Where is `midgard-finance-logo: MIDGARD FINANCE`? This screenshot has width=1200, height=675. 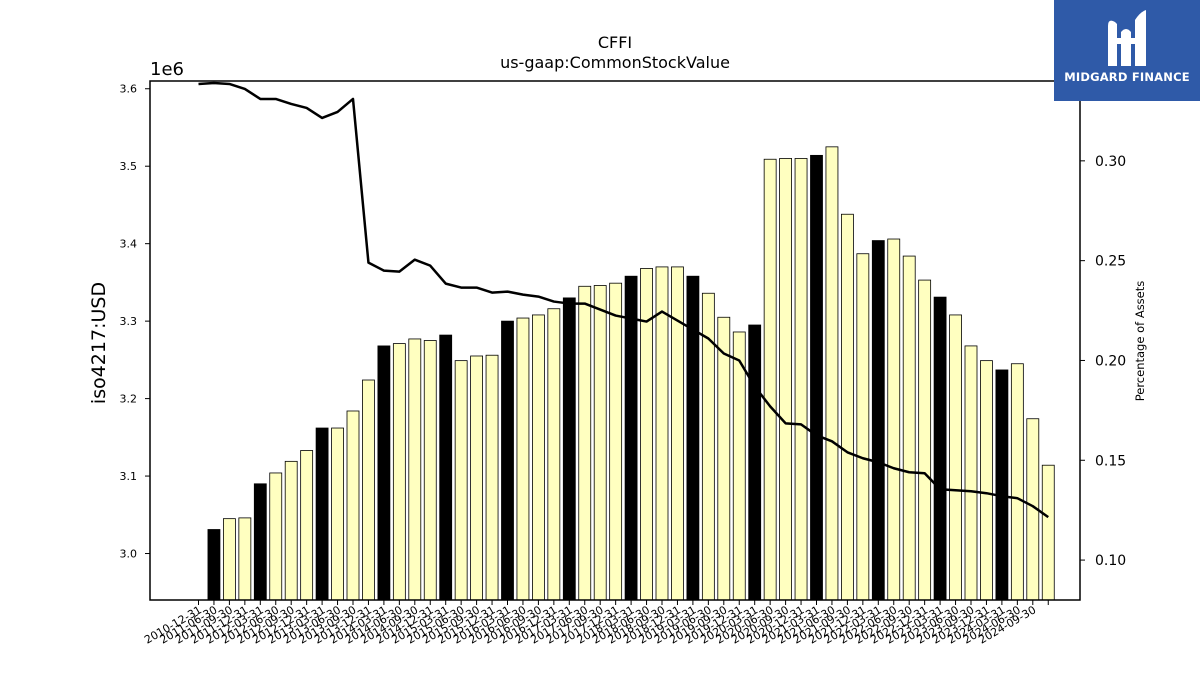
midgard-finance-logo: MIDGARD FINANCE is located at coordinates (1127, 50).